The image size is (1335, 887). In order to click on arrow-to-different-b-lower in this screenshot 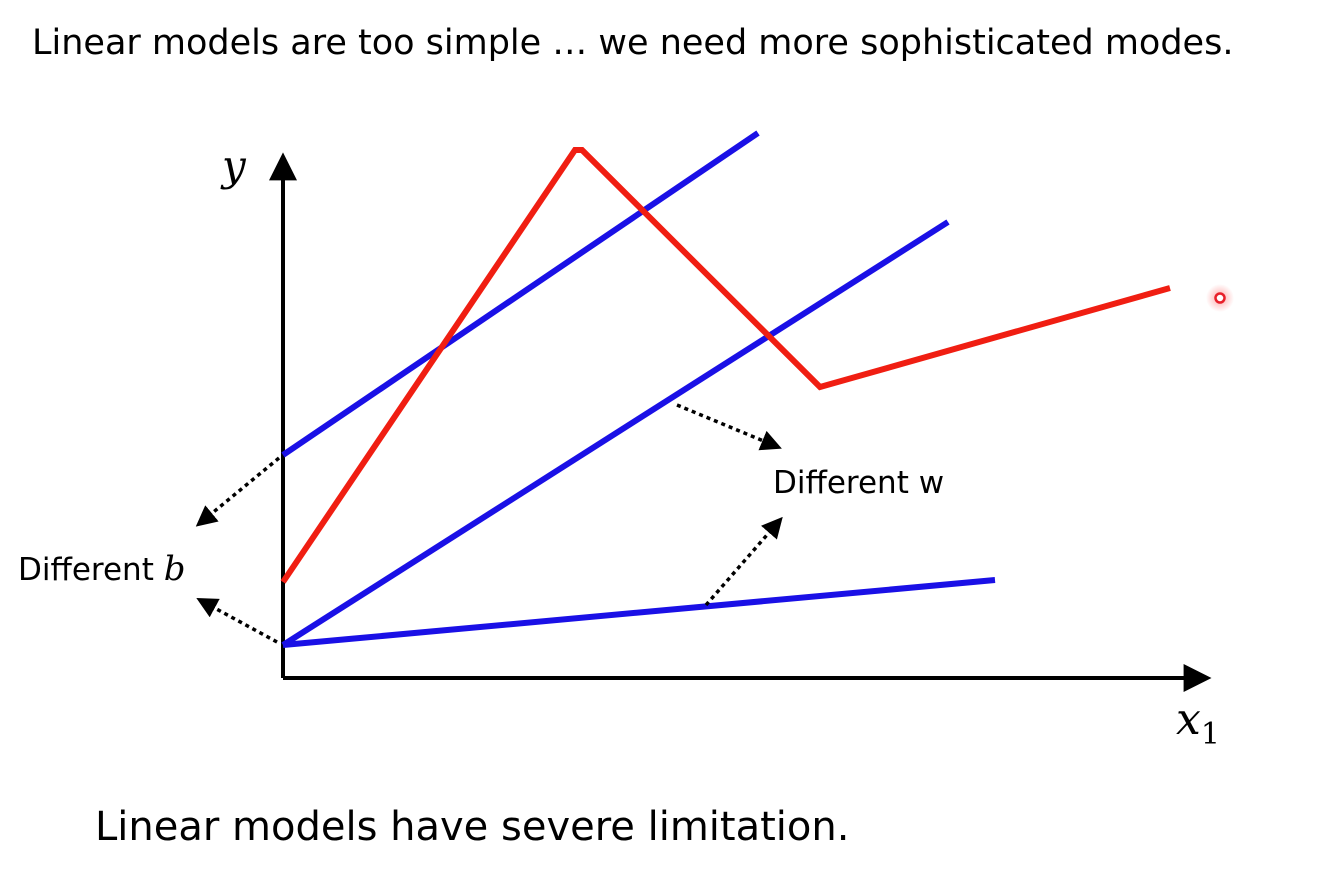, I will do `click(237, 620)`.